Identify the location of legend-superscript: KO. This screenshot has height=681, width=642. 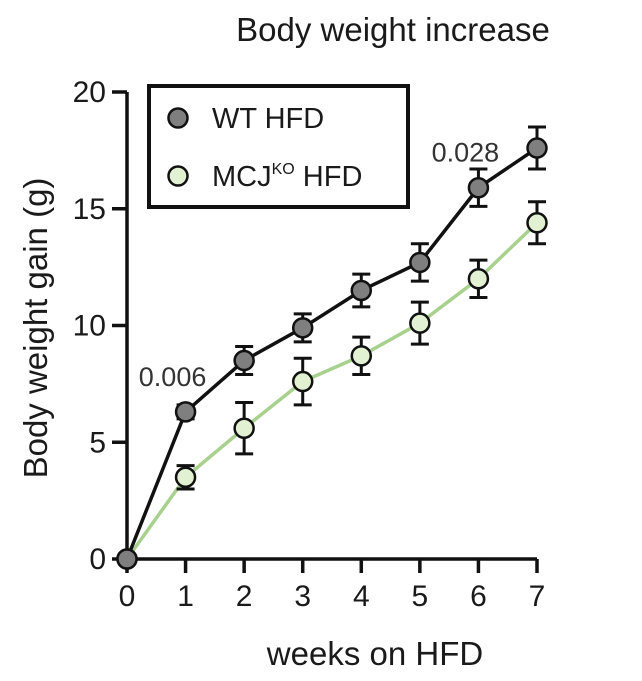
(283, 169).